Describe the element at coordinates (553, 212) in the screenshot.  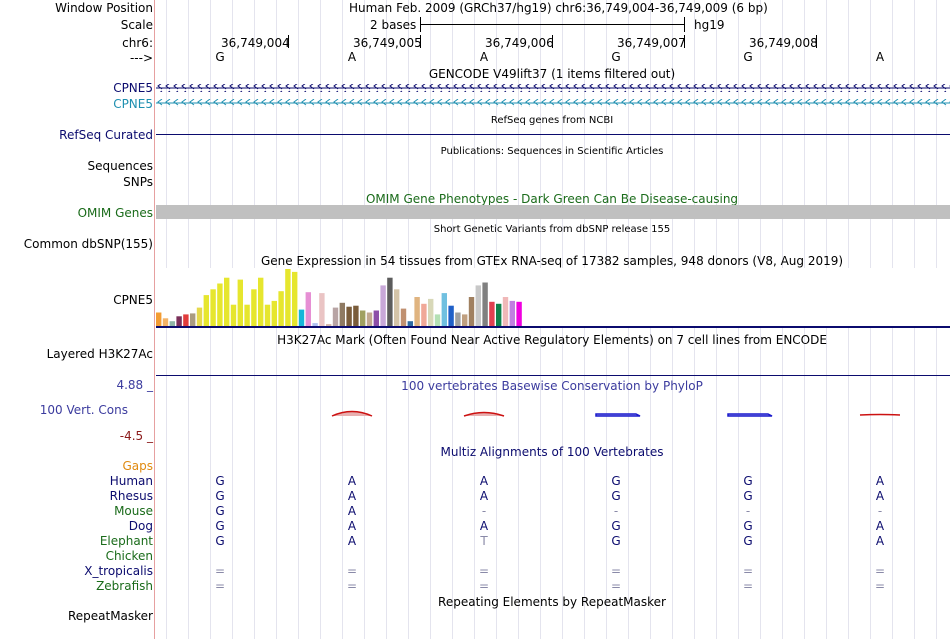
I see `omim-gene-bar` at that location.